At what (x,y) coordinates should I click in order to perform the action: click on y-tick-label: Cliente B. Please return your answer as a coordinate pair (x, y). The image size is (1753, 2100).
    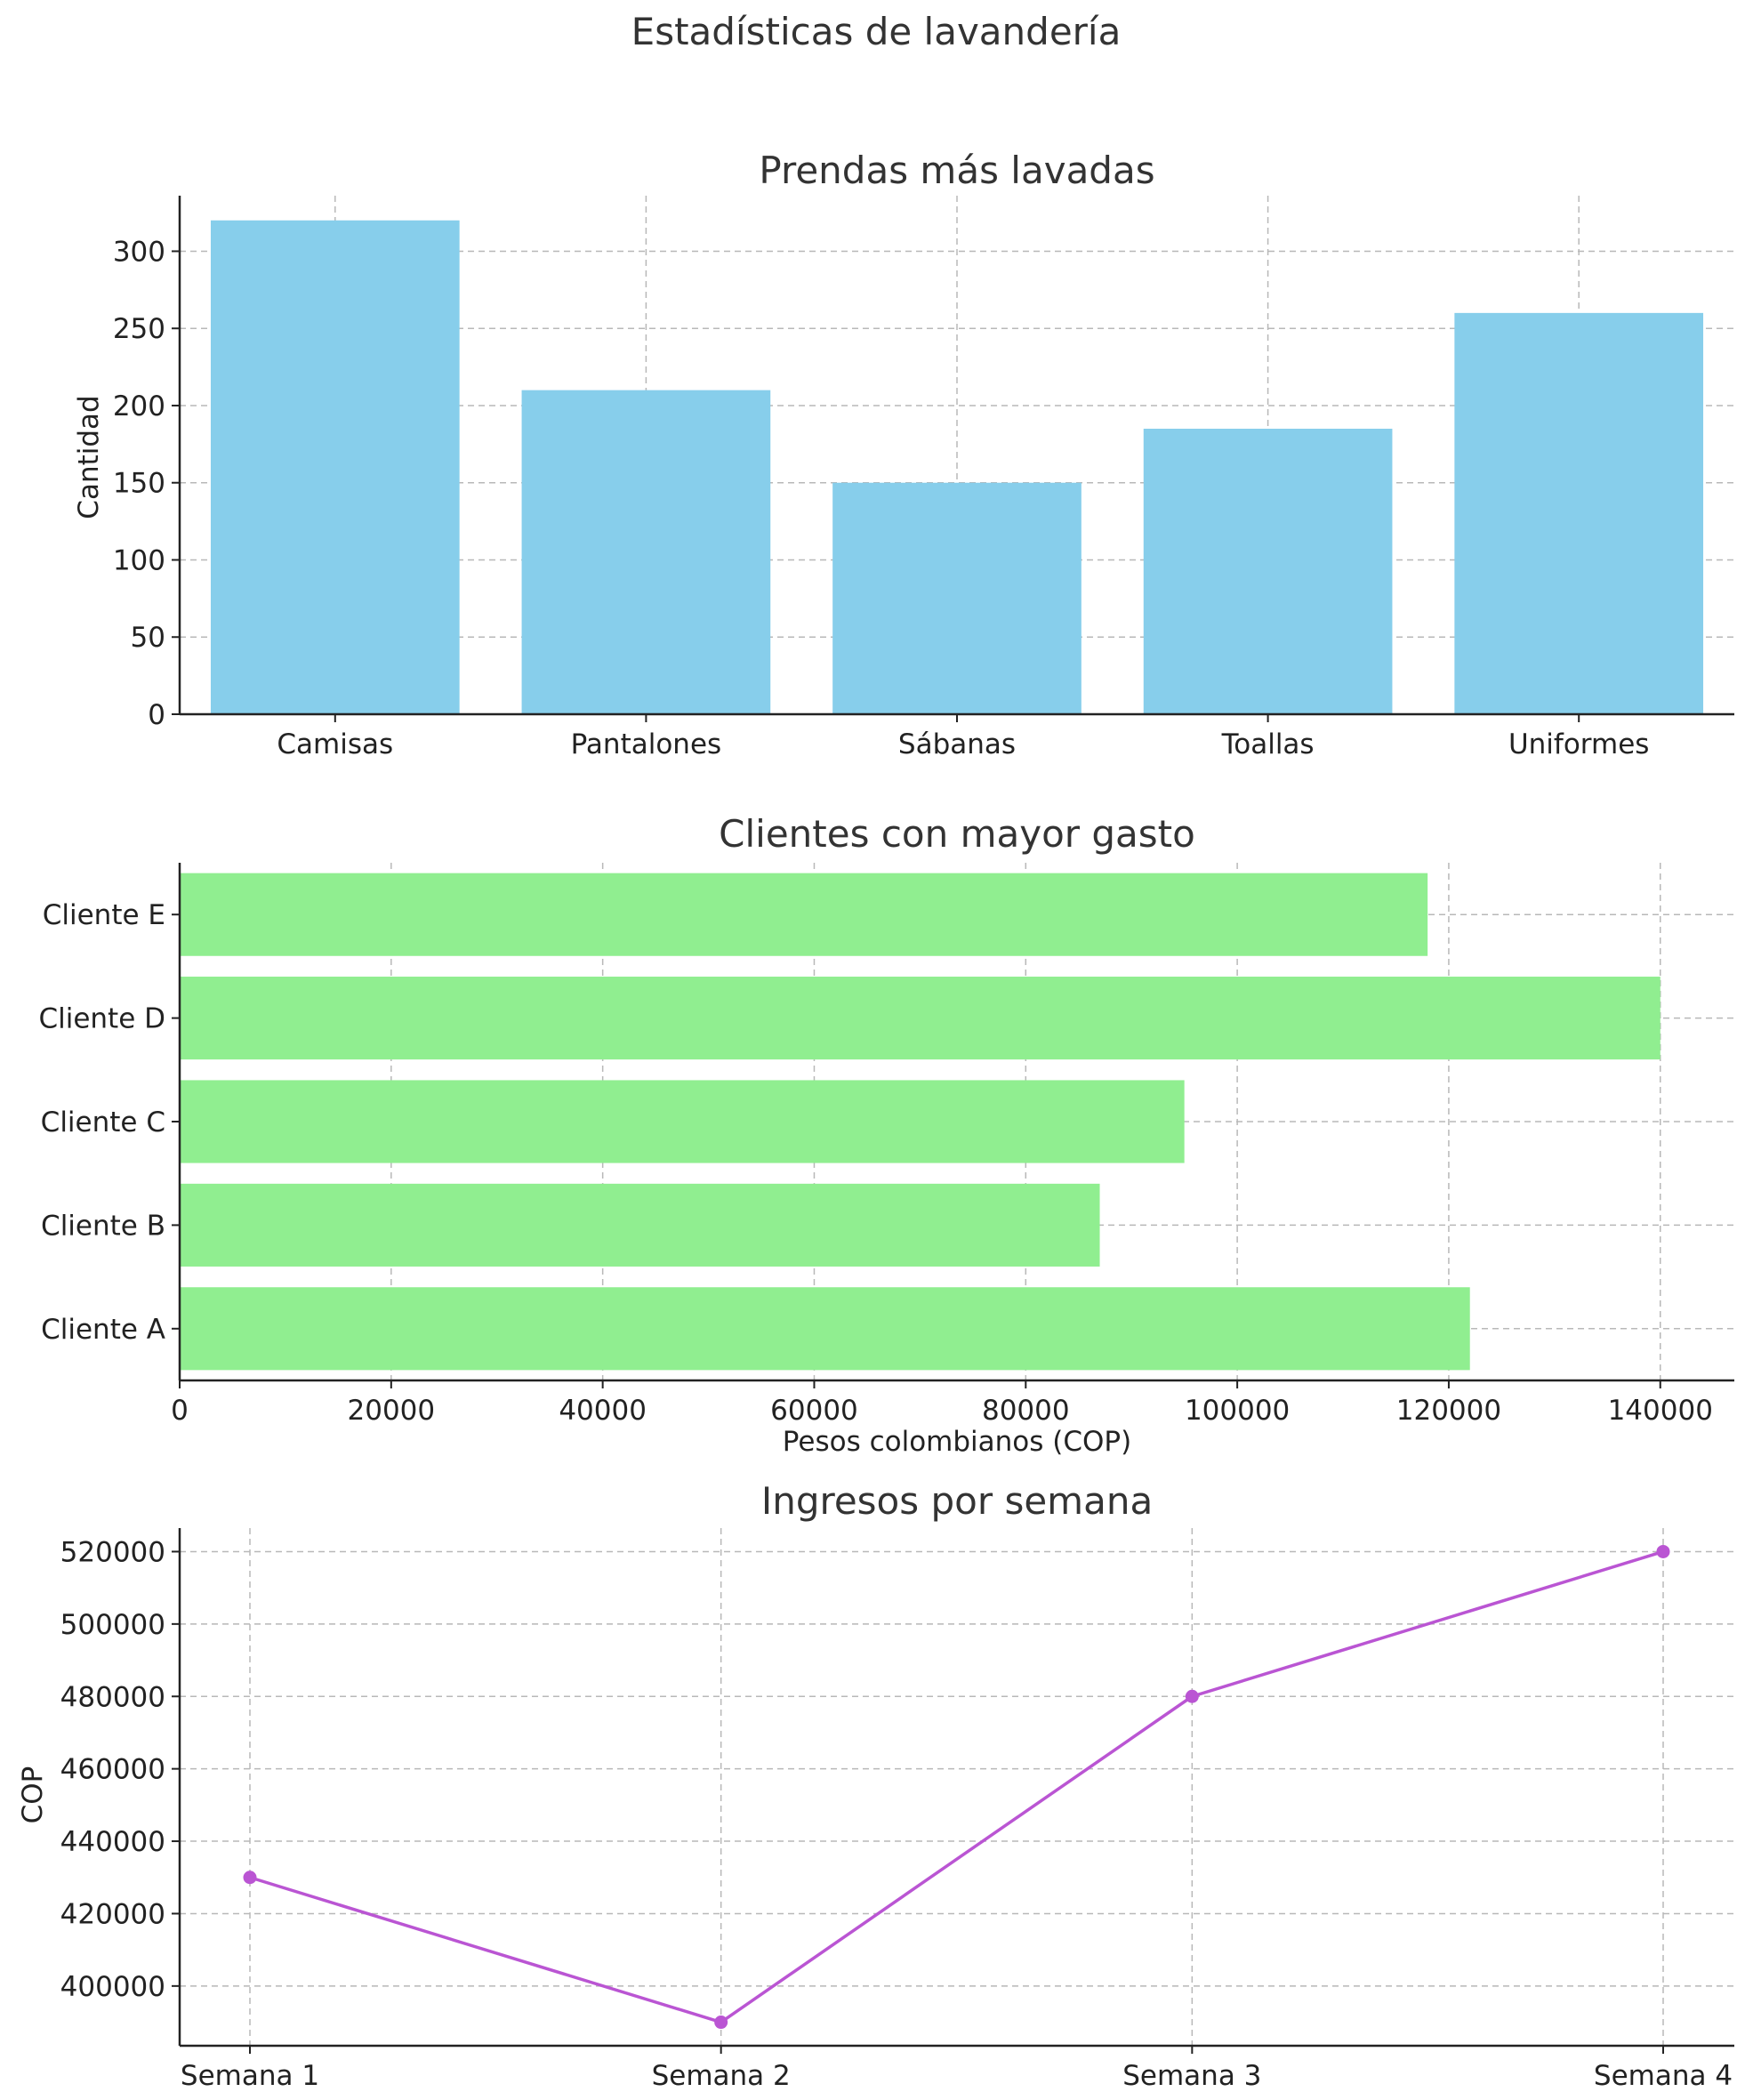
    Looking at the image, I should click on (103, 1226).